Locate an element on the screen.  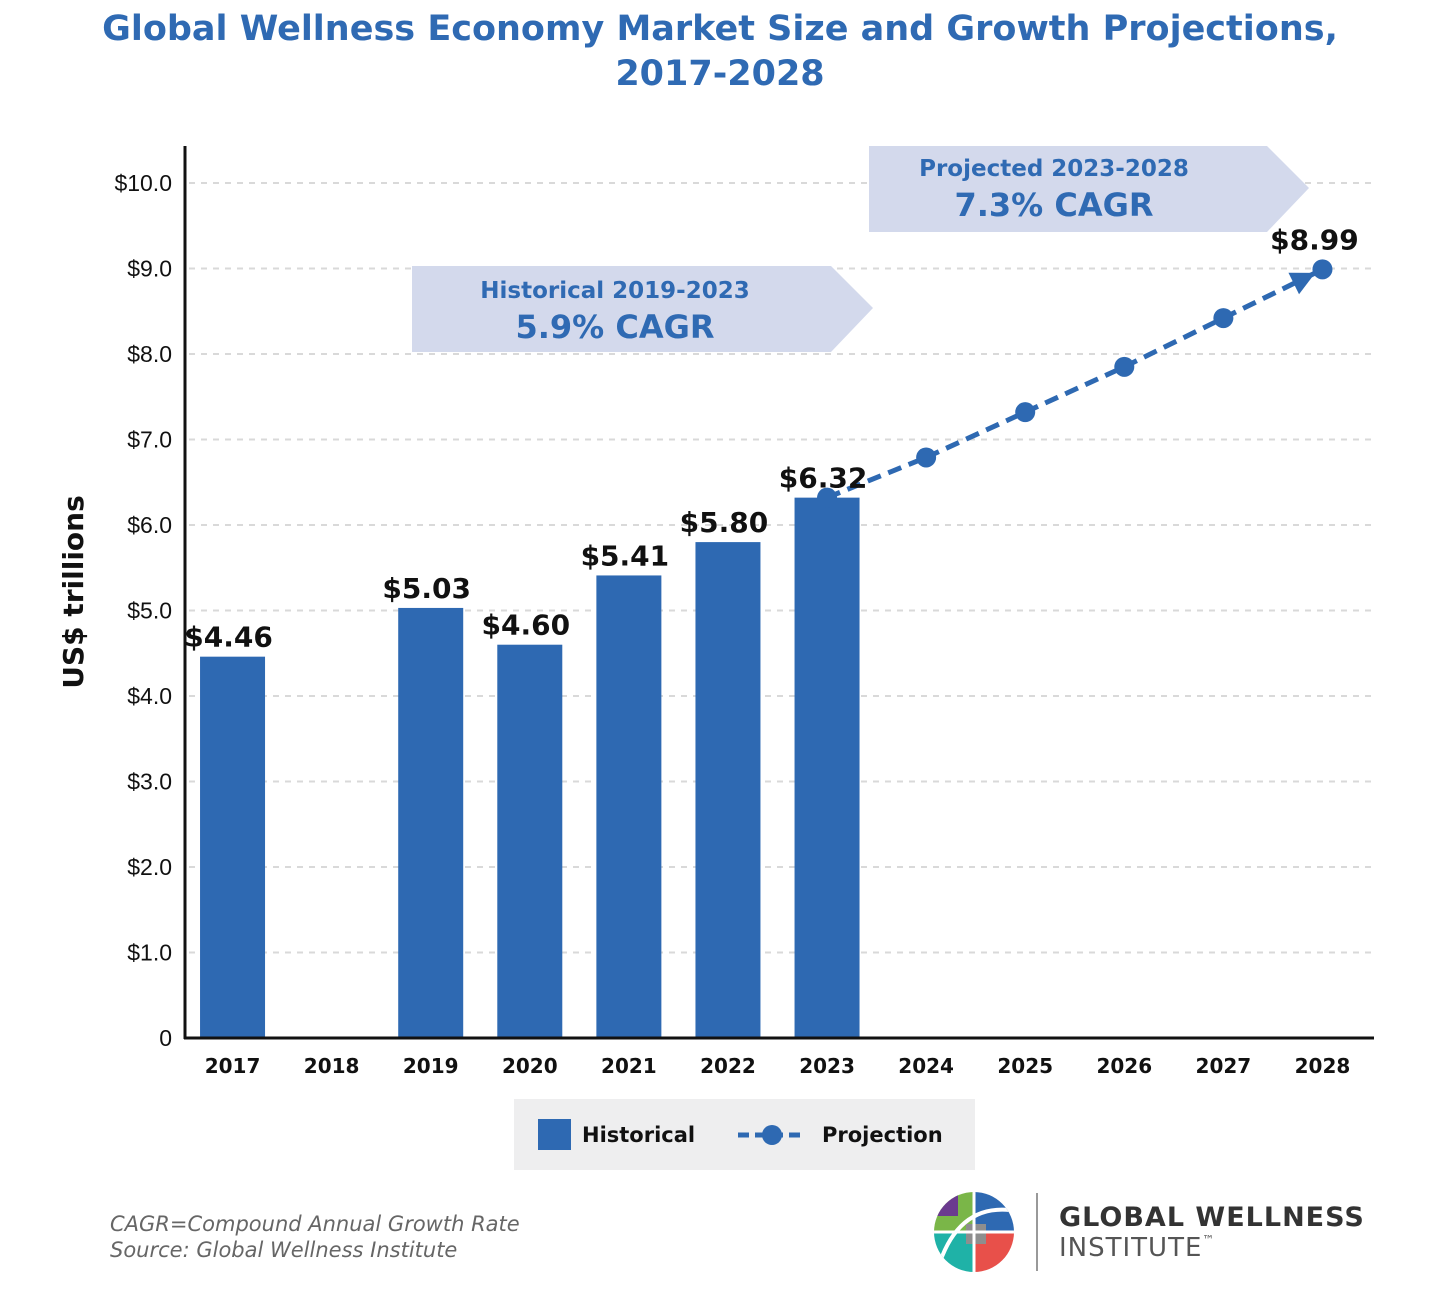
y-axis-label: US$ trillions is located at coordinates (73, 592).